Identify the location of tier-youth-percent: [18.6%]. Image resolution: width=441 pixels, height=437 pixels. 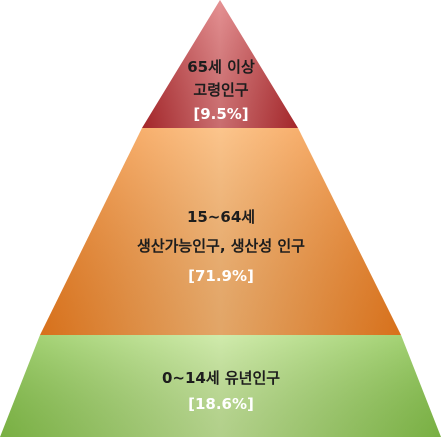
(221, 404).